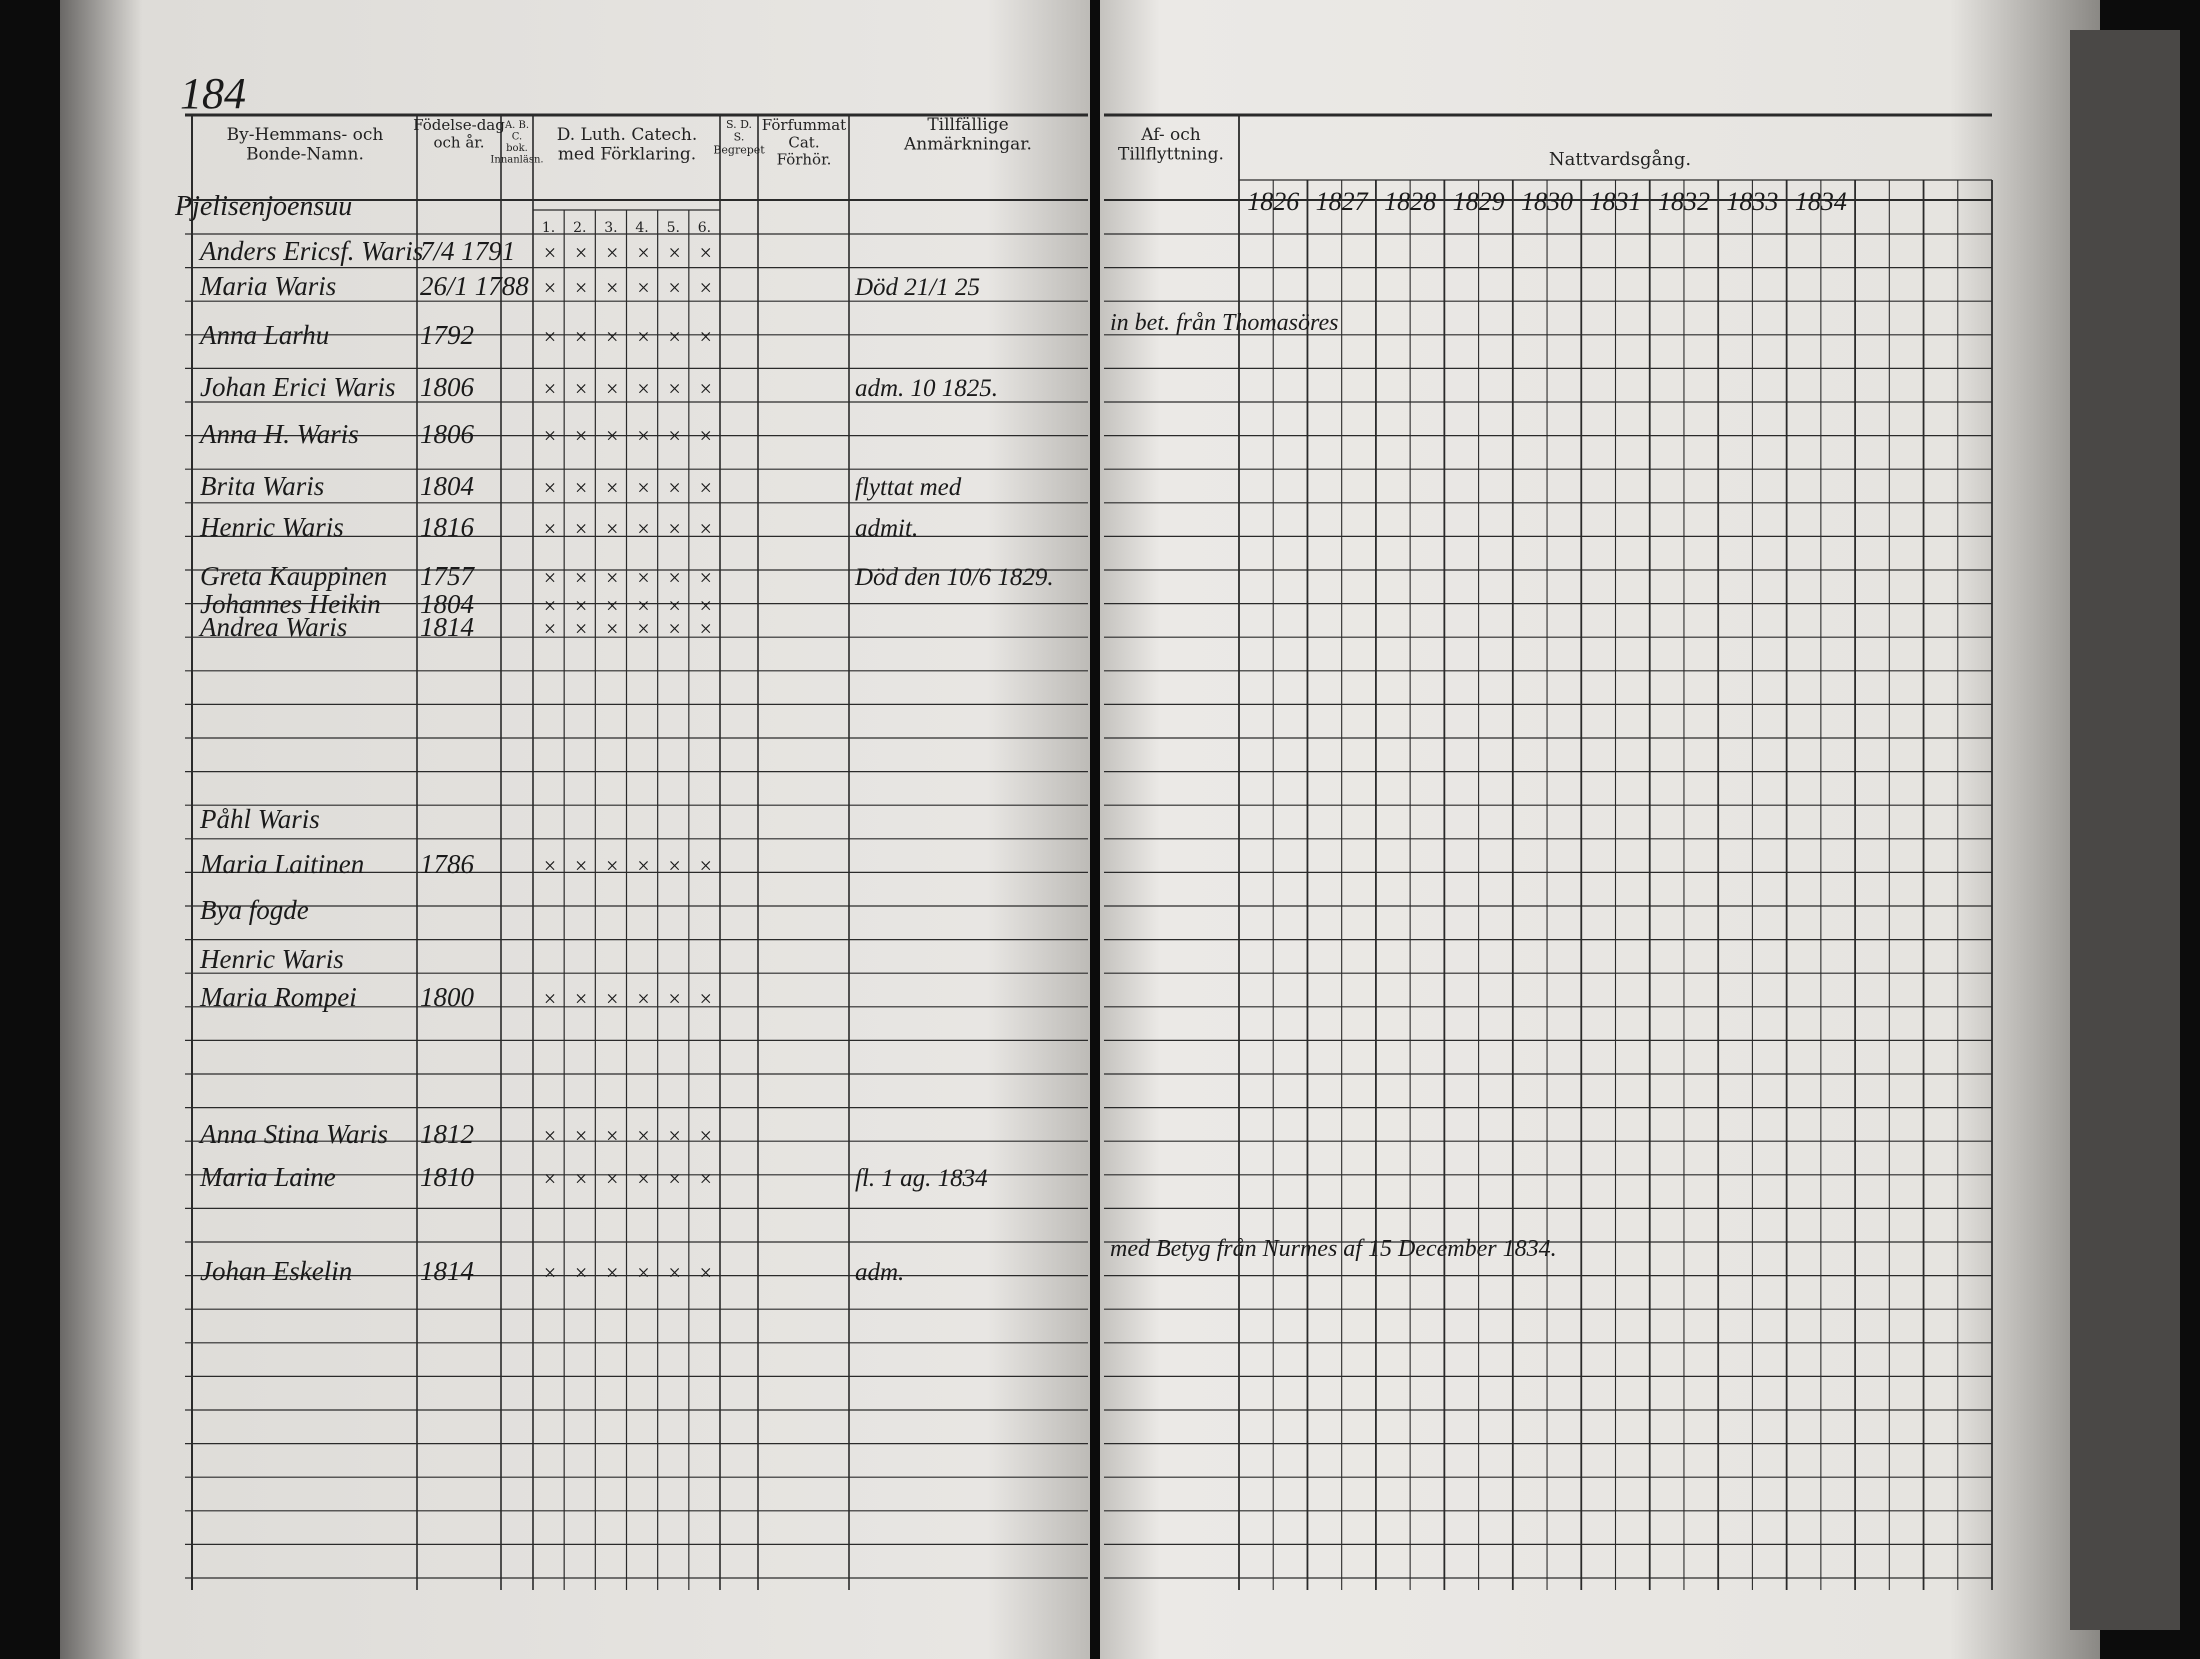  I want to click on communion-year: 1831, so click(1616, 201).